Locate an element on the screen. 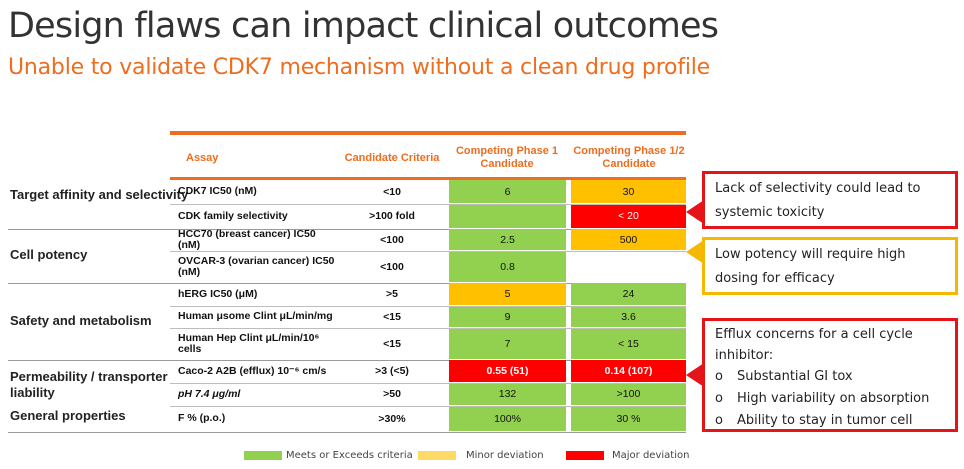  assay-cell: Human μsome Clint μL/min/mg is located at coordinates (255, 316).